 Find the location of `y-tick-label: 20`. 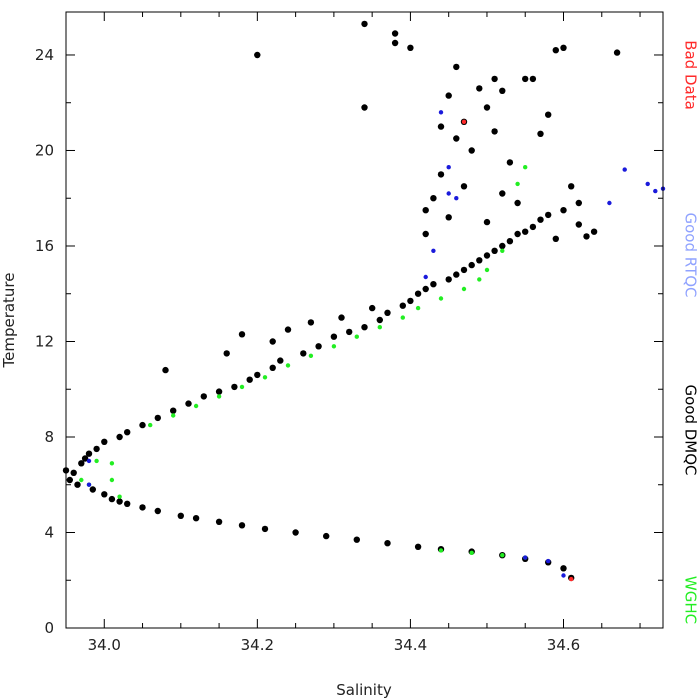

y-tick-label: 20 is located at coordinates (44, 150).